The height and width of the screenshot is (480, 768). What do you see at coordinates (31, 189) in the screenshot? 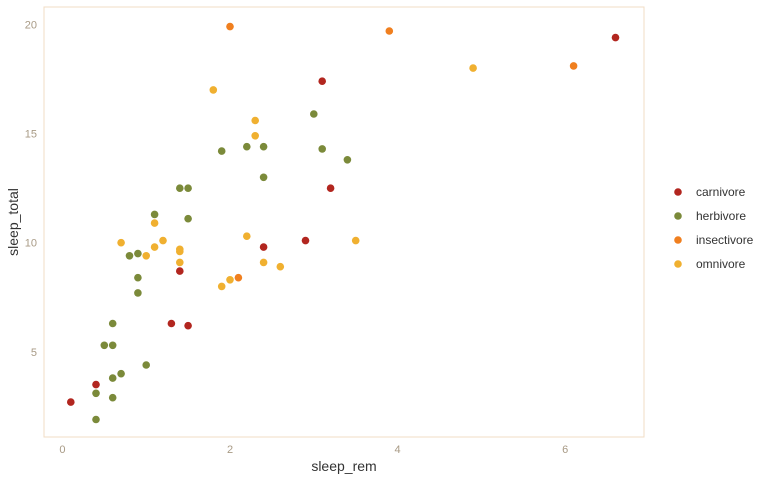
I see `y-axis-ticks: 5 10 15 20` at bounding box center [31, 189].